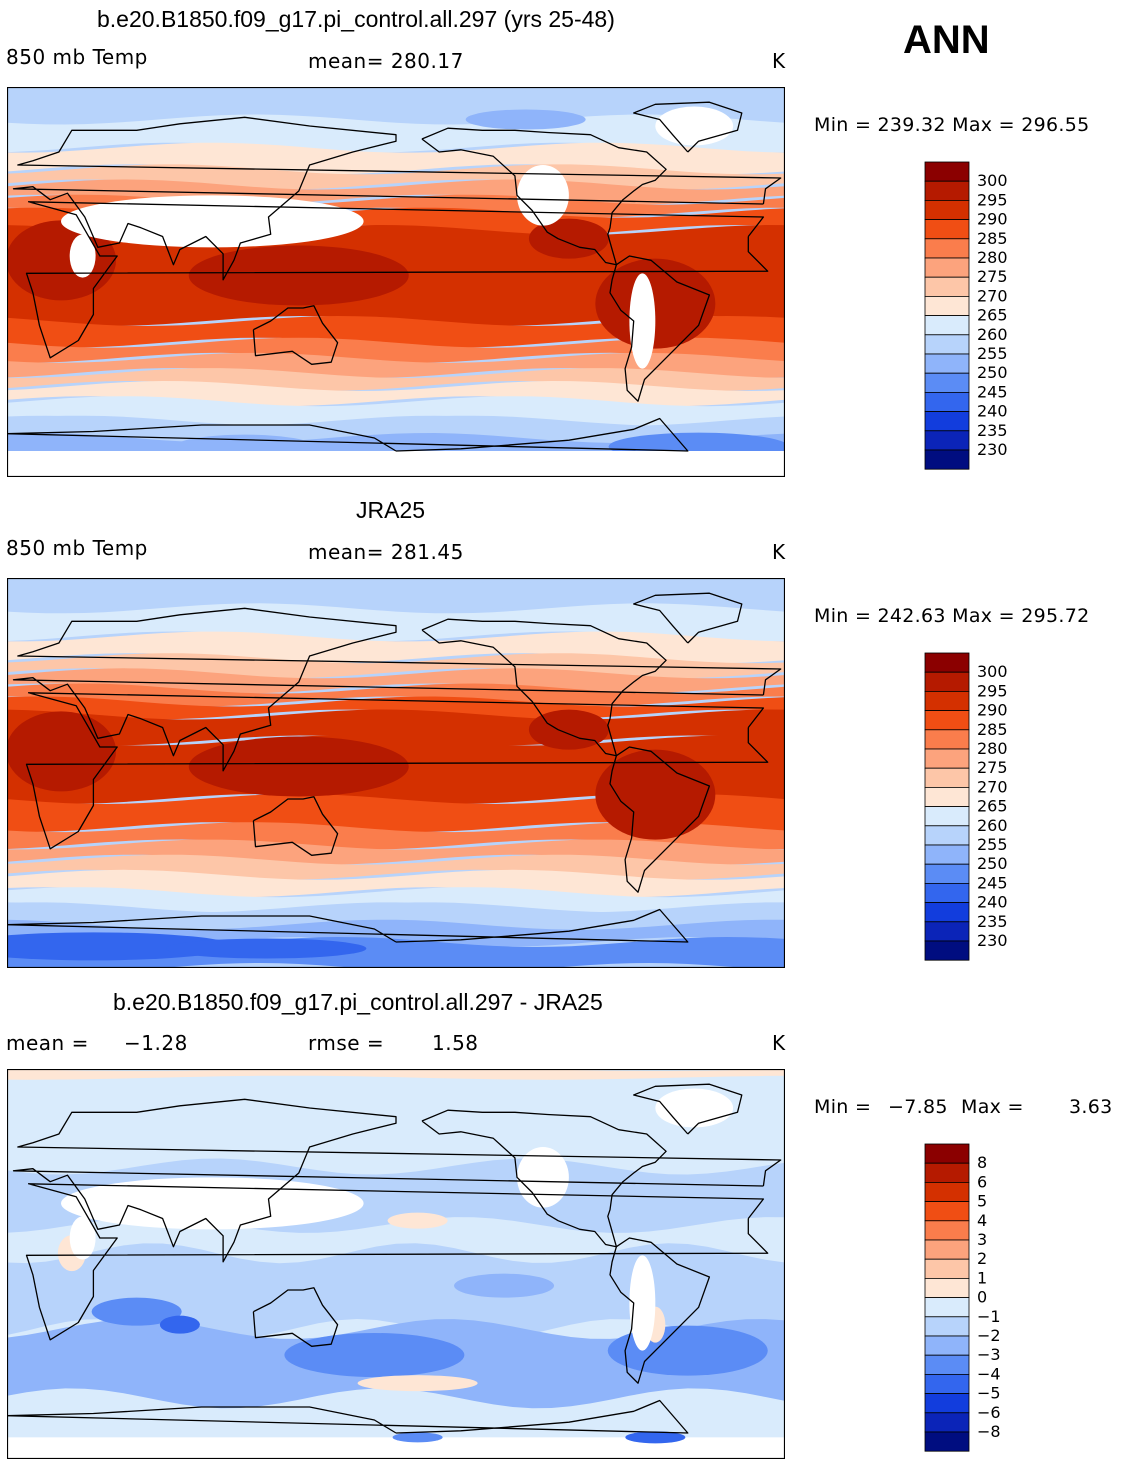 Image resolution: width=1127 pixels, height=1466 pixels. I want to click on colorbar-tick-label: 6, so click(982, 1181).